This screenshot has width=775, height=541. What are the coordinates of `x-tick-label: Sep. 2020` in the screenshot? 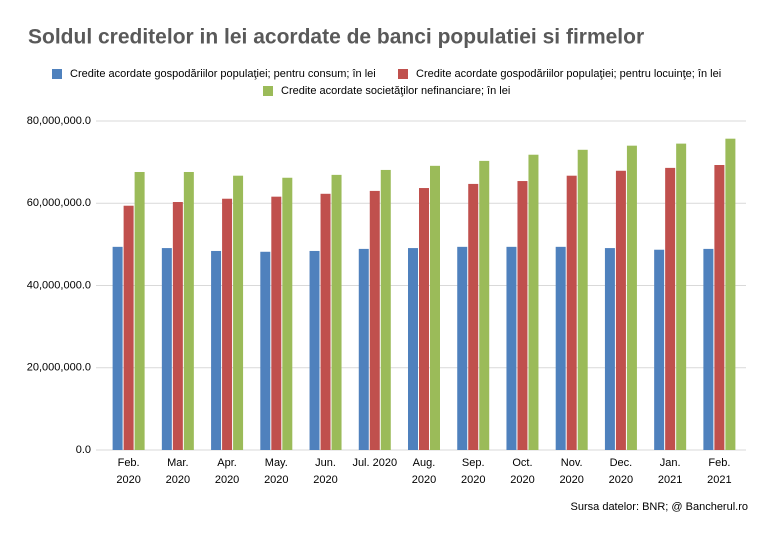 It's located at (473, 471).